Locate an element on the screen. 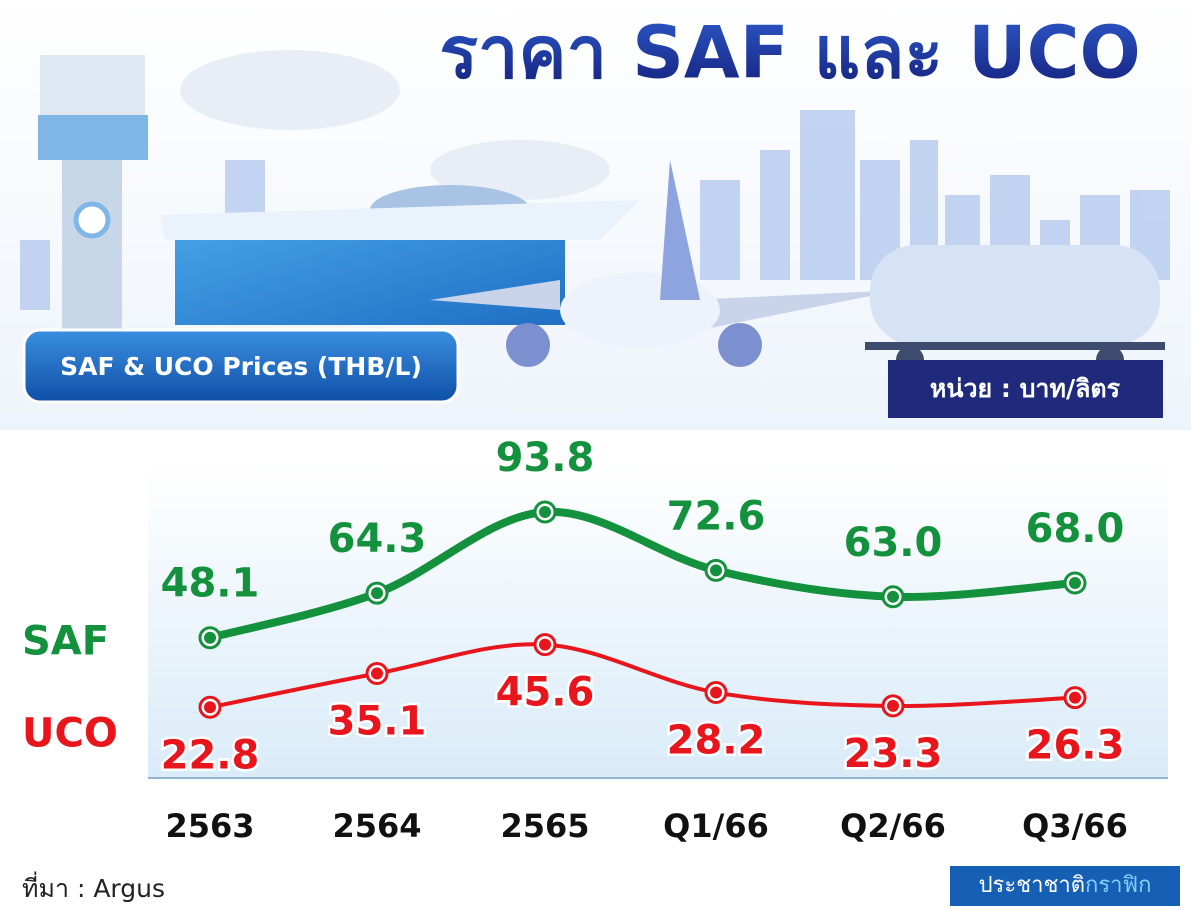  subtitle: SAF & UCO Prices (THB/L) is located at coordinates (241, 366).